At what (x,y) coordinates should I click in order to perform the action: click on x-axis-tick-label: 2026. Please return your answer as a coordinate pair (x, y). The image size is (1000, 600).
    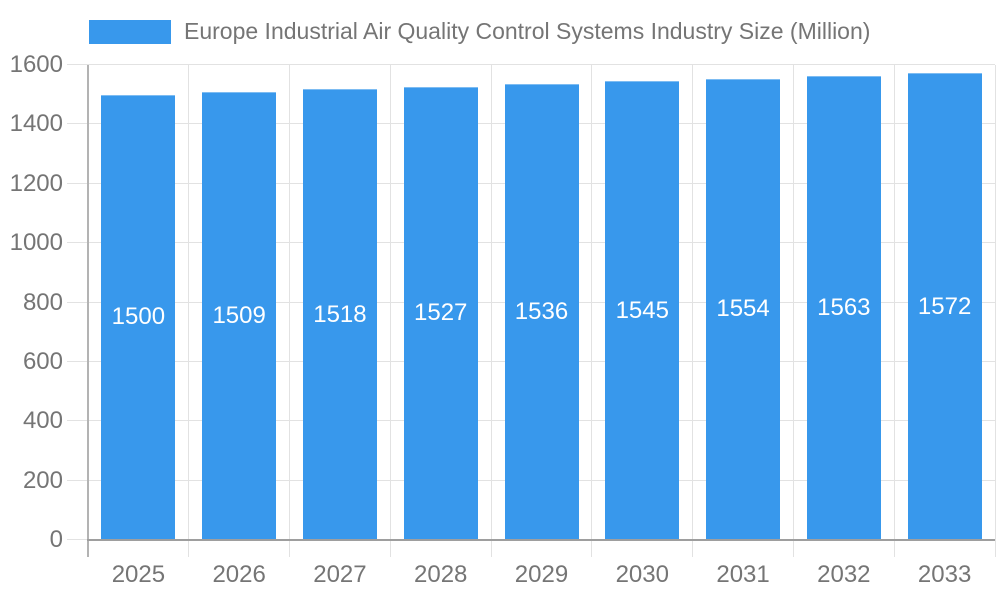
    Looking at the image, I should click on (239, 574).